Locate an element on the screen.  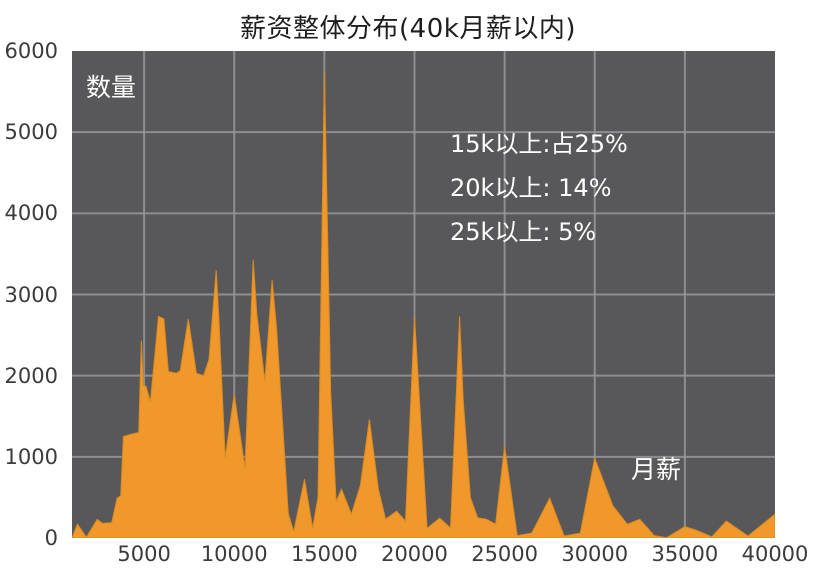
y-tick-label: 5000 is located at coordinates (31, 132).